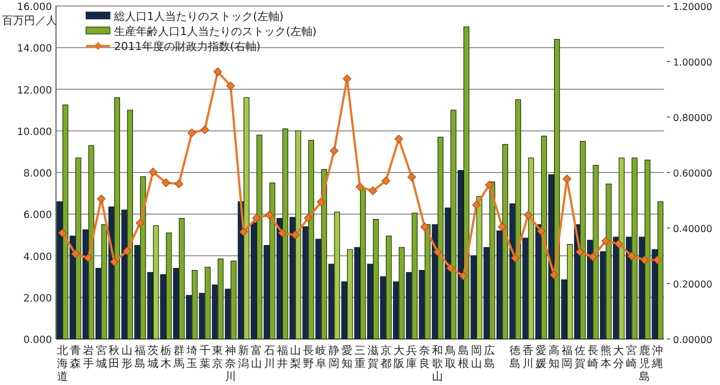 The image size is (720, 385). Describe the element at coordinates (360, 357) in the screenshot. I see `x-tick-label: 三重` at that location.